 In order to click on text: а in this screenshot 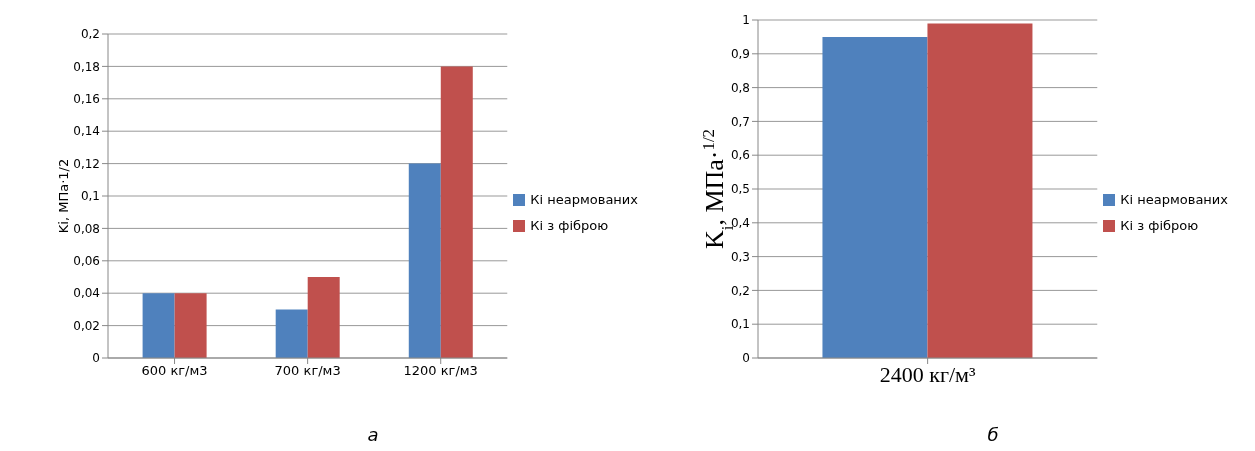, I will do `click(373, 434)`.